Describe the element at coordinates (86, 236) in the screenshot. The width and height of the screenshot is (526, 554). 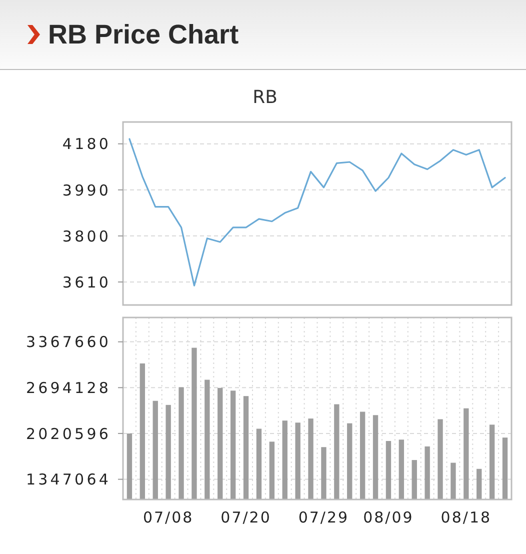
I see `y-tick-label: 3800` at that location.